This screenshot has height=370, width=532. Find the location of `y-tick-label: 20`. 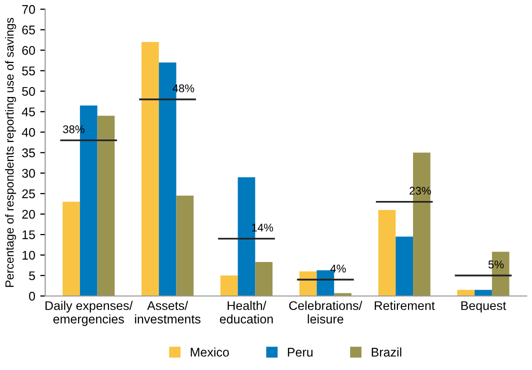

y-tick-label: 20 is located at coordinates (29, 214).